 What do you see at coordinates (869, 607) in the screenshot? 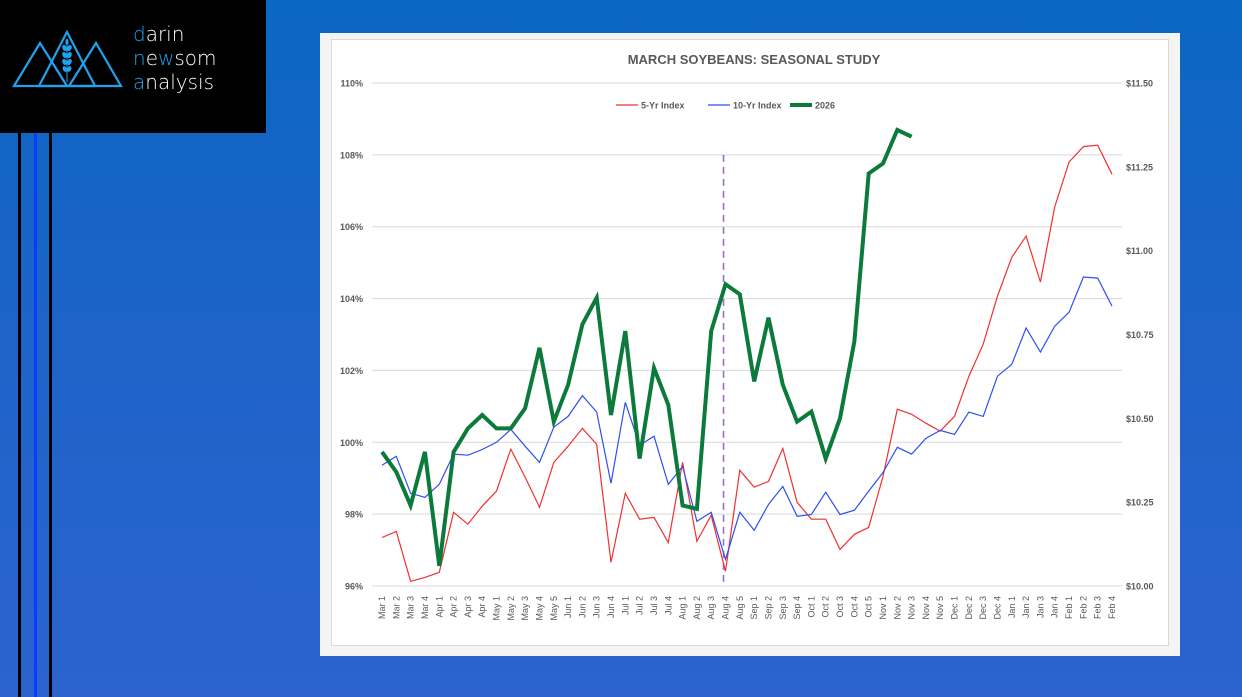
I see `x-tick-label: Oct 5` at bounding box center [869, 607].